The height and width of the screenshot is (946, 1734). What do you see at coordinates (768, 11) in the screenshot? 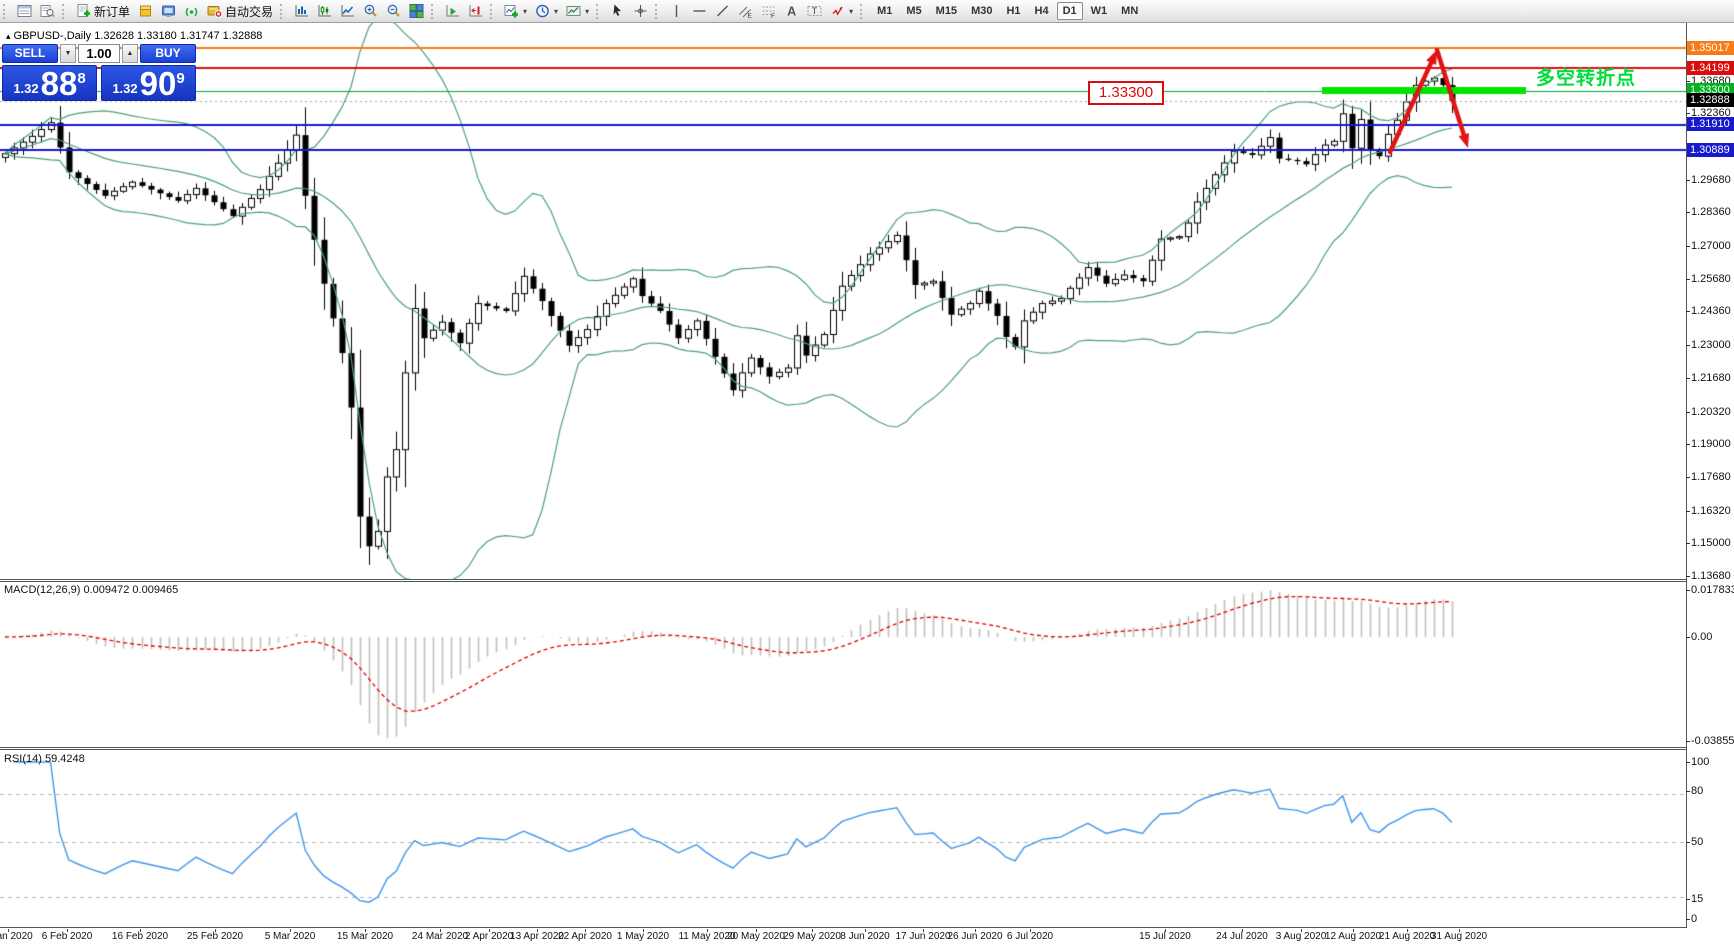
I see `fibonacci-icon: F` at bounding box center [768, 11].